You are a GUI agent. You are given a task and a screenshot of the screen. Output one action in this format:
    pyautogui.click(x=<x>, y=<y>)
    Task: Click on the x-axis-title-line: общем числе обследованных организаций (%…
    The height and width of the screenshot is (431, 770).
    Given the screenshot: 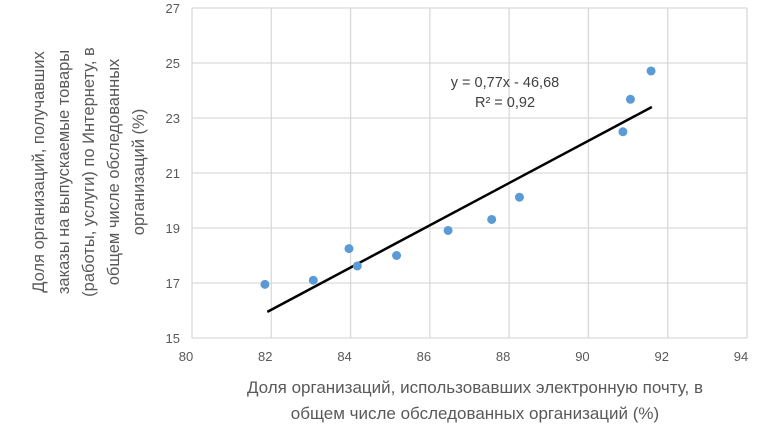 What is the action you would take?
    pyautogui.click(x=475, y=413)
    